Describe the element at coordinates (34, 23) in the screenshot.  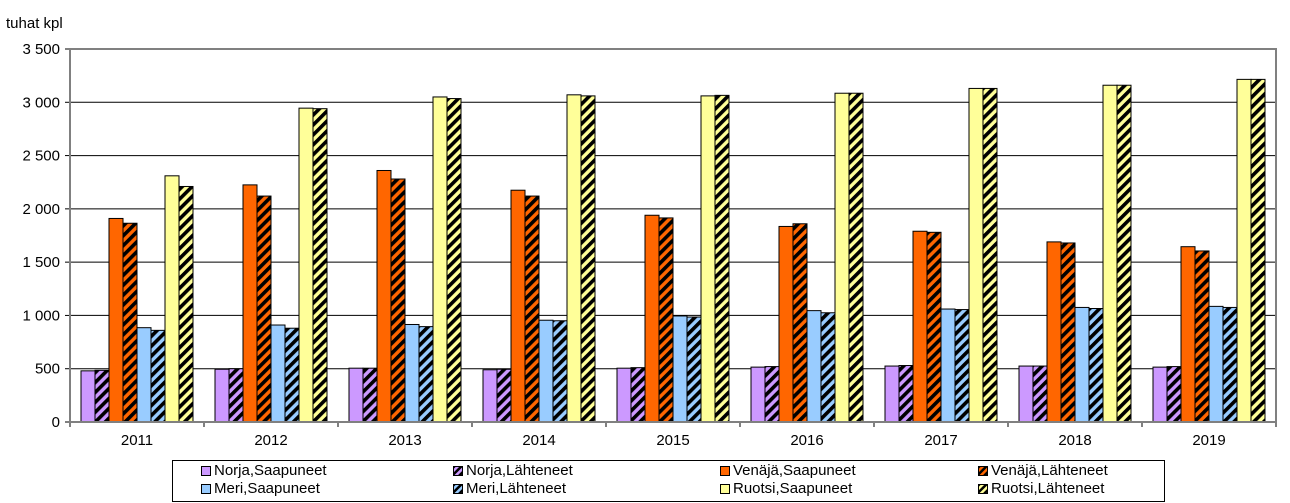
I see `y-axis-label: tuhat kpl` at that location.